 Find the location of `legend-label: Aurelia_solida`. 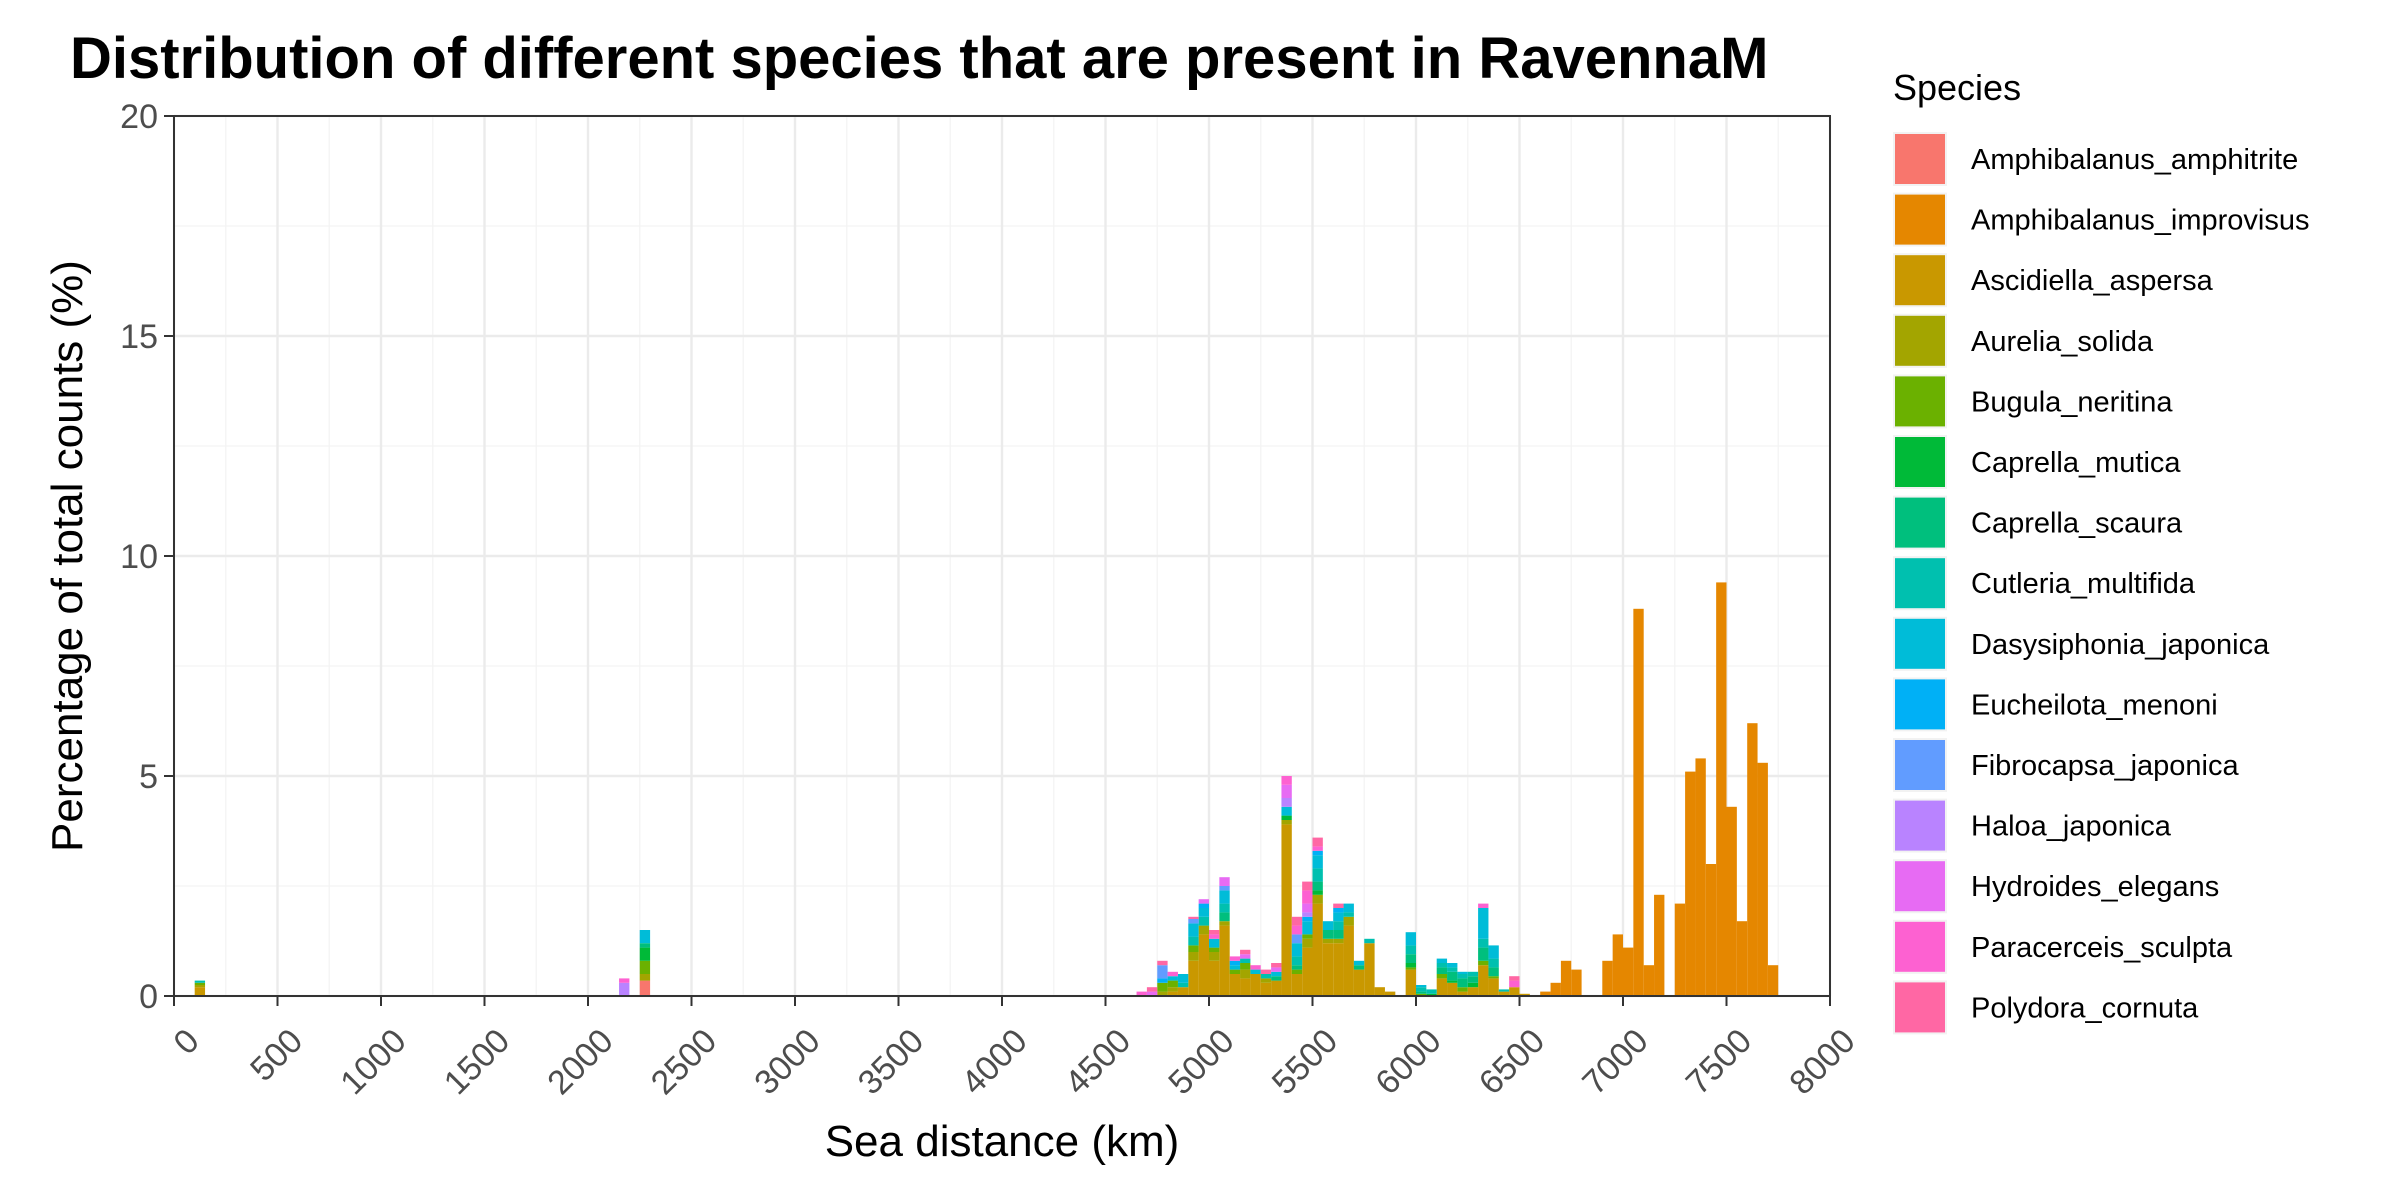

legend-label: Aurelia_solida is located at coordinates (2062, 342).